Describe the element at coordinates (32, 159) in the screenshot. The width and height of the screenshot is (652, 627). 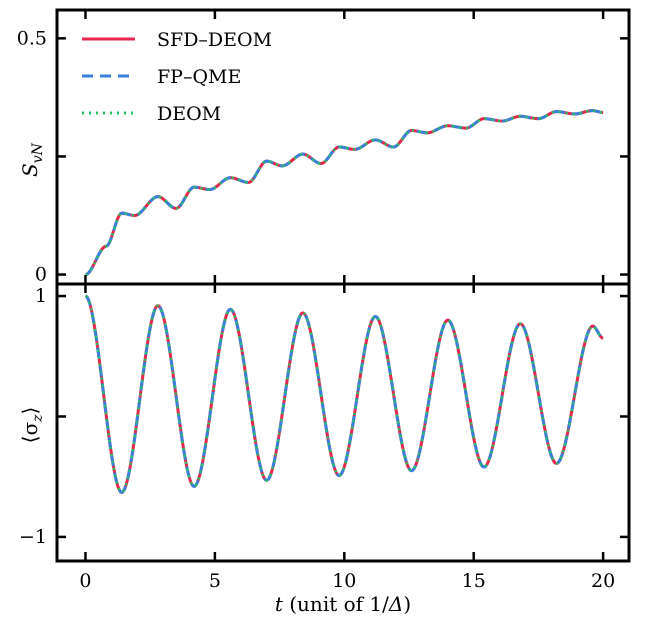
I see `y-axis-title-entropy: SvN` at that location.